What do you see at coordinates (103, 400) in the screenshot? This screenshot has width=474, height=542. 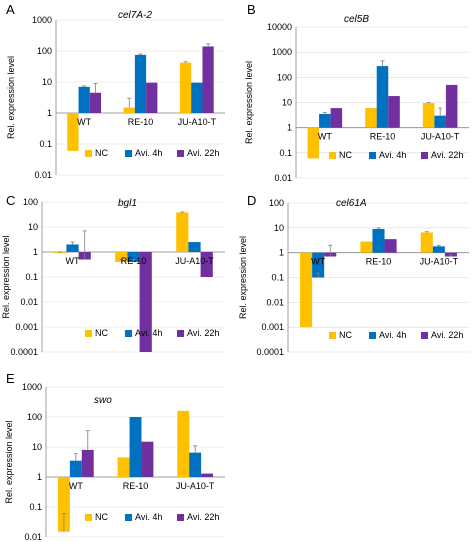 I see `chart-title: swo` at bounding box center [103, 400].